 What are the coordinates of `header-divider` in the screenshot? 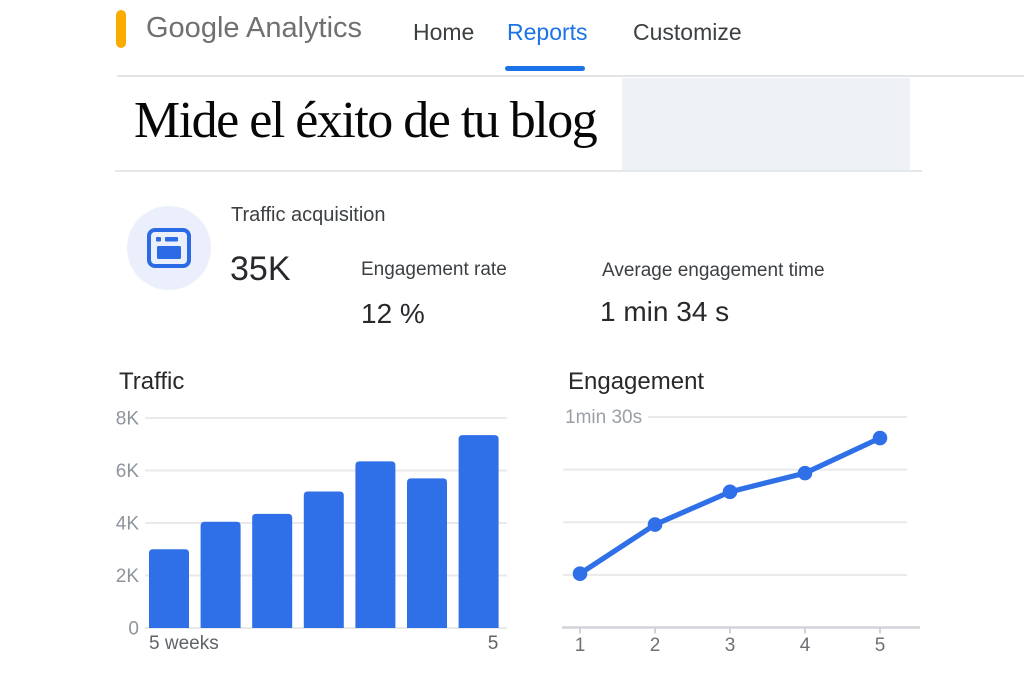 It's located at (570, 76).